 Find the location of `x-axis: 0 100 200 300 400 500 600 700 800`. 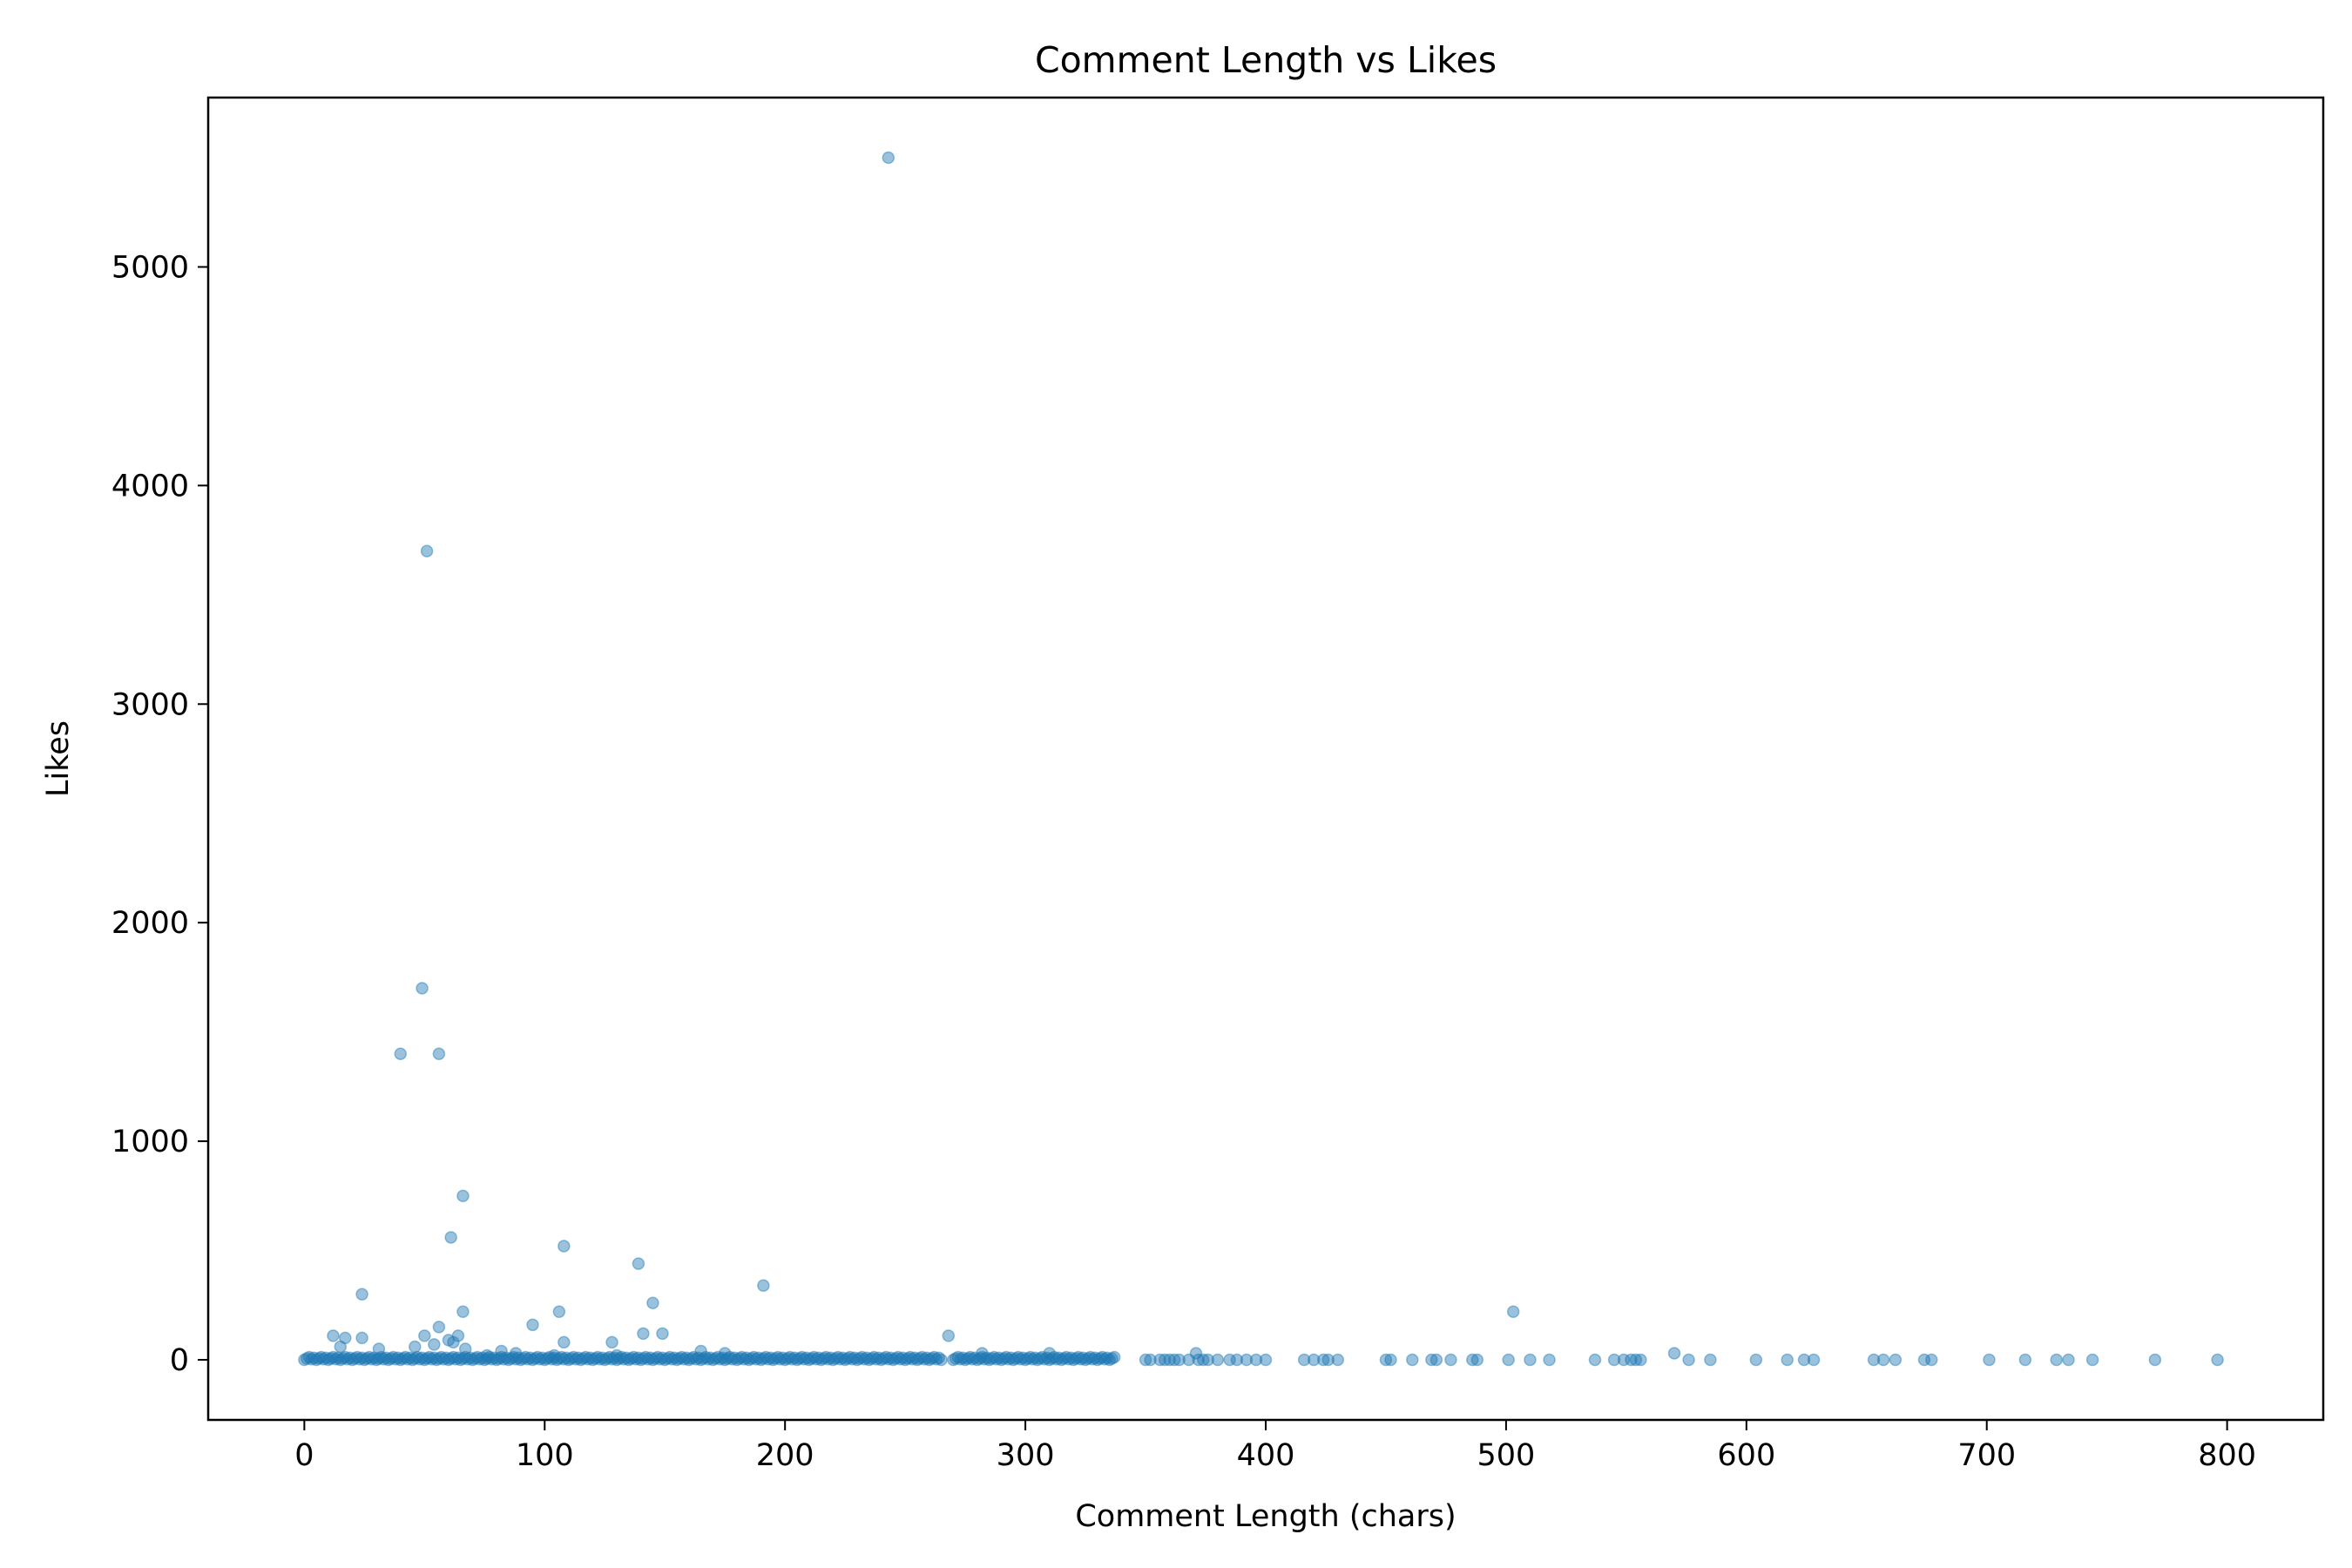

x-axis: 0 100 200 300 400 500 600 700 800 is located at coordinates (1275, 1447).